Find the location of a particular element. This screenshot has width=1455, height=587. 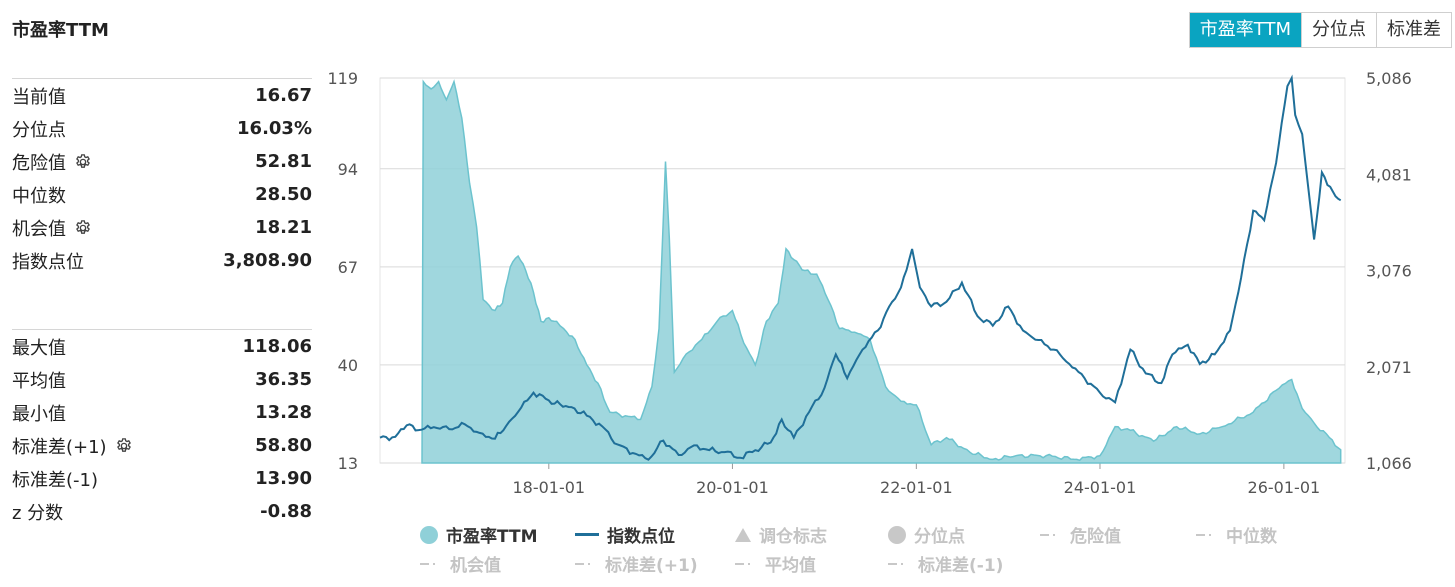

stat-top-row: 当前值 16.67 is located at coordinates (162, 95).